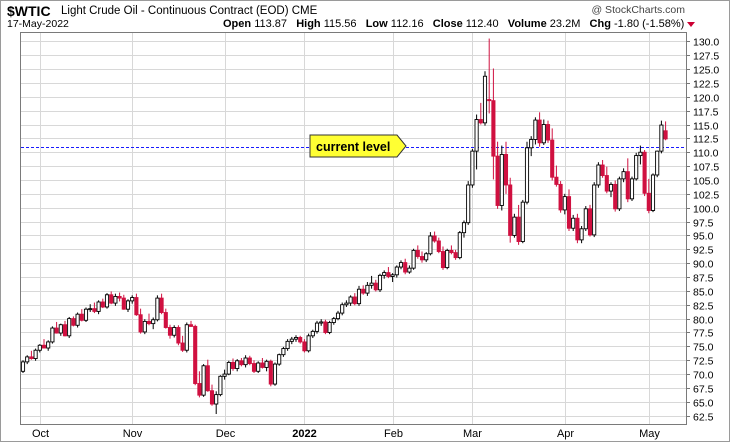  What do you see at coordinates (565, 24) in the screenshot?
I see `volume-value: 23.2M` at bounding box center [565, 24].